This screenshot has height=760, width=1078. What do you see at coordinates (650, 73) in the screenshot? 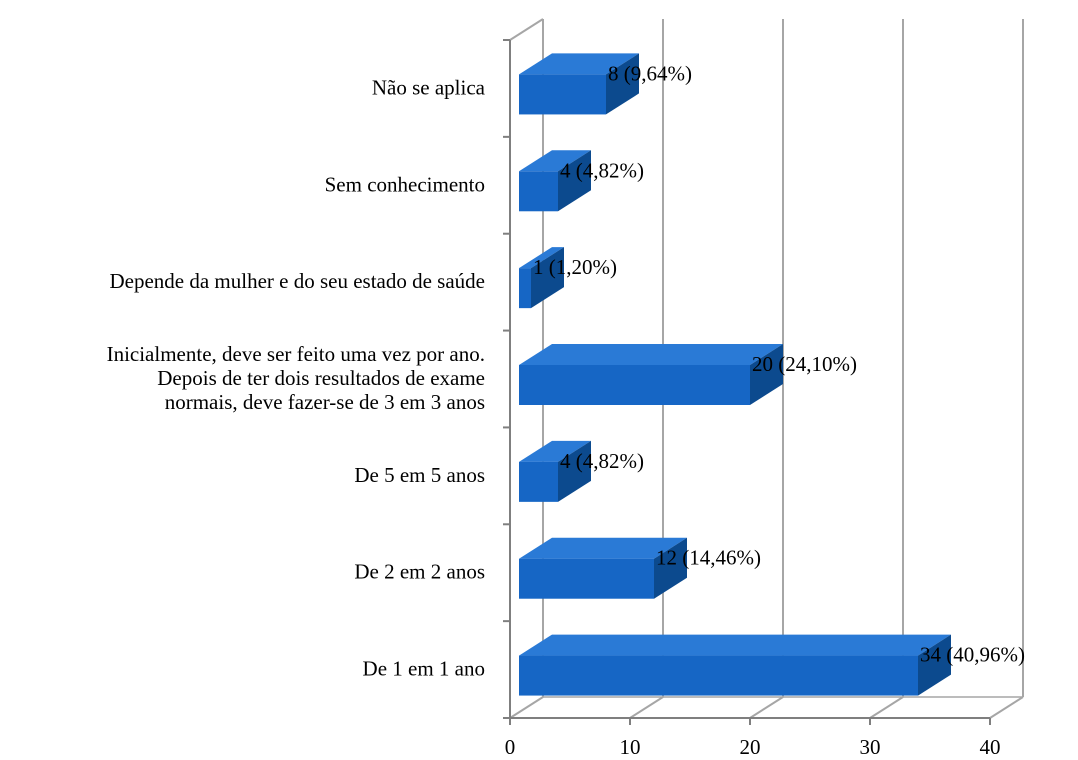
I see `data-label: 8 (9,64%)` at bounding box center [650, 73].